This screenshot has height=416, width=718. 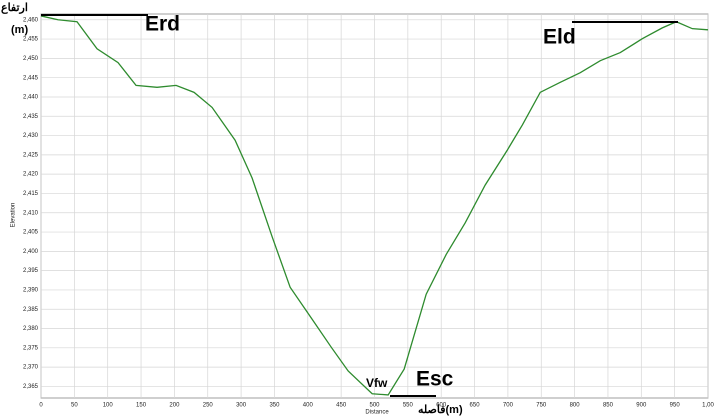 I want to click on x-tick-label: 0, so click(x=41, y=406).